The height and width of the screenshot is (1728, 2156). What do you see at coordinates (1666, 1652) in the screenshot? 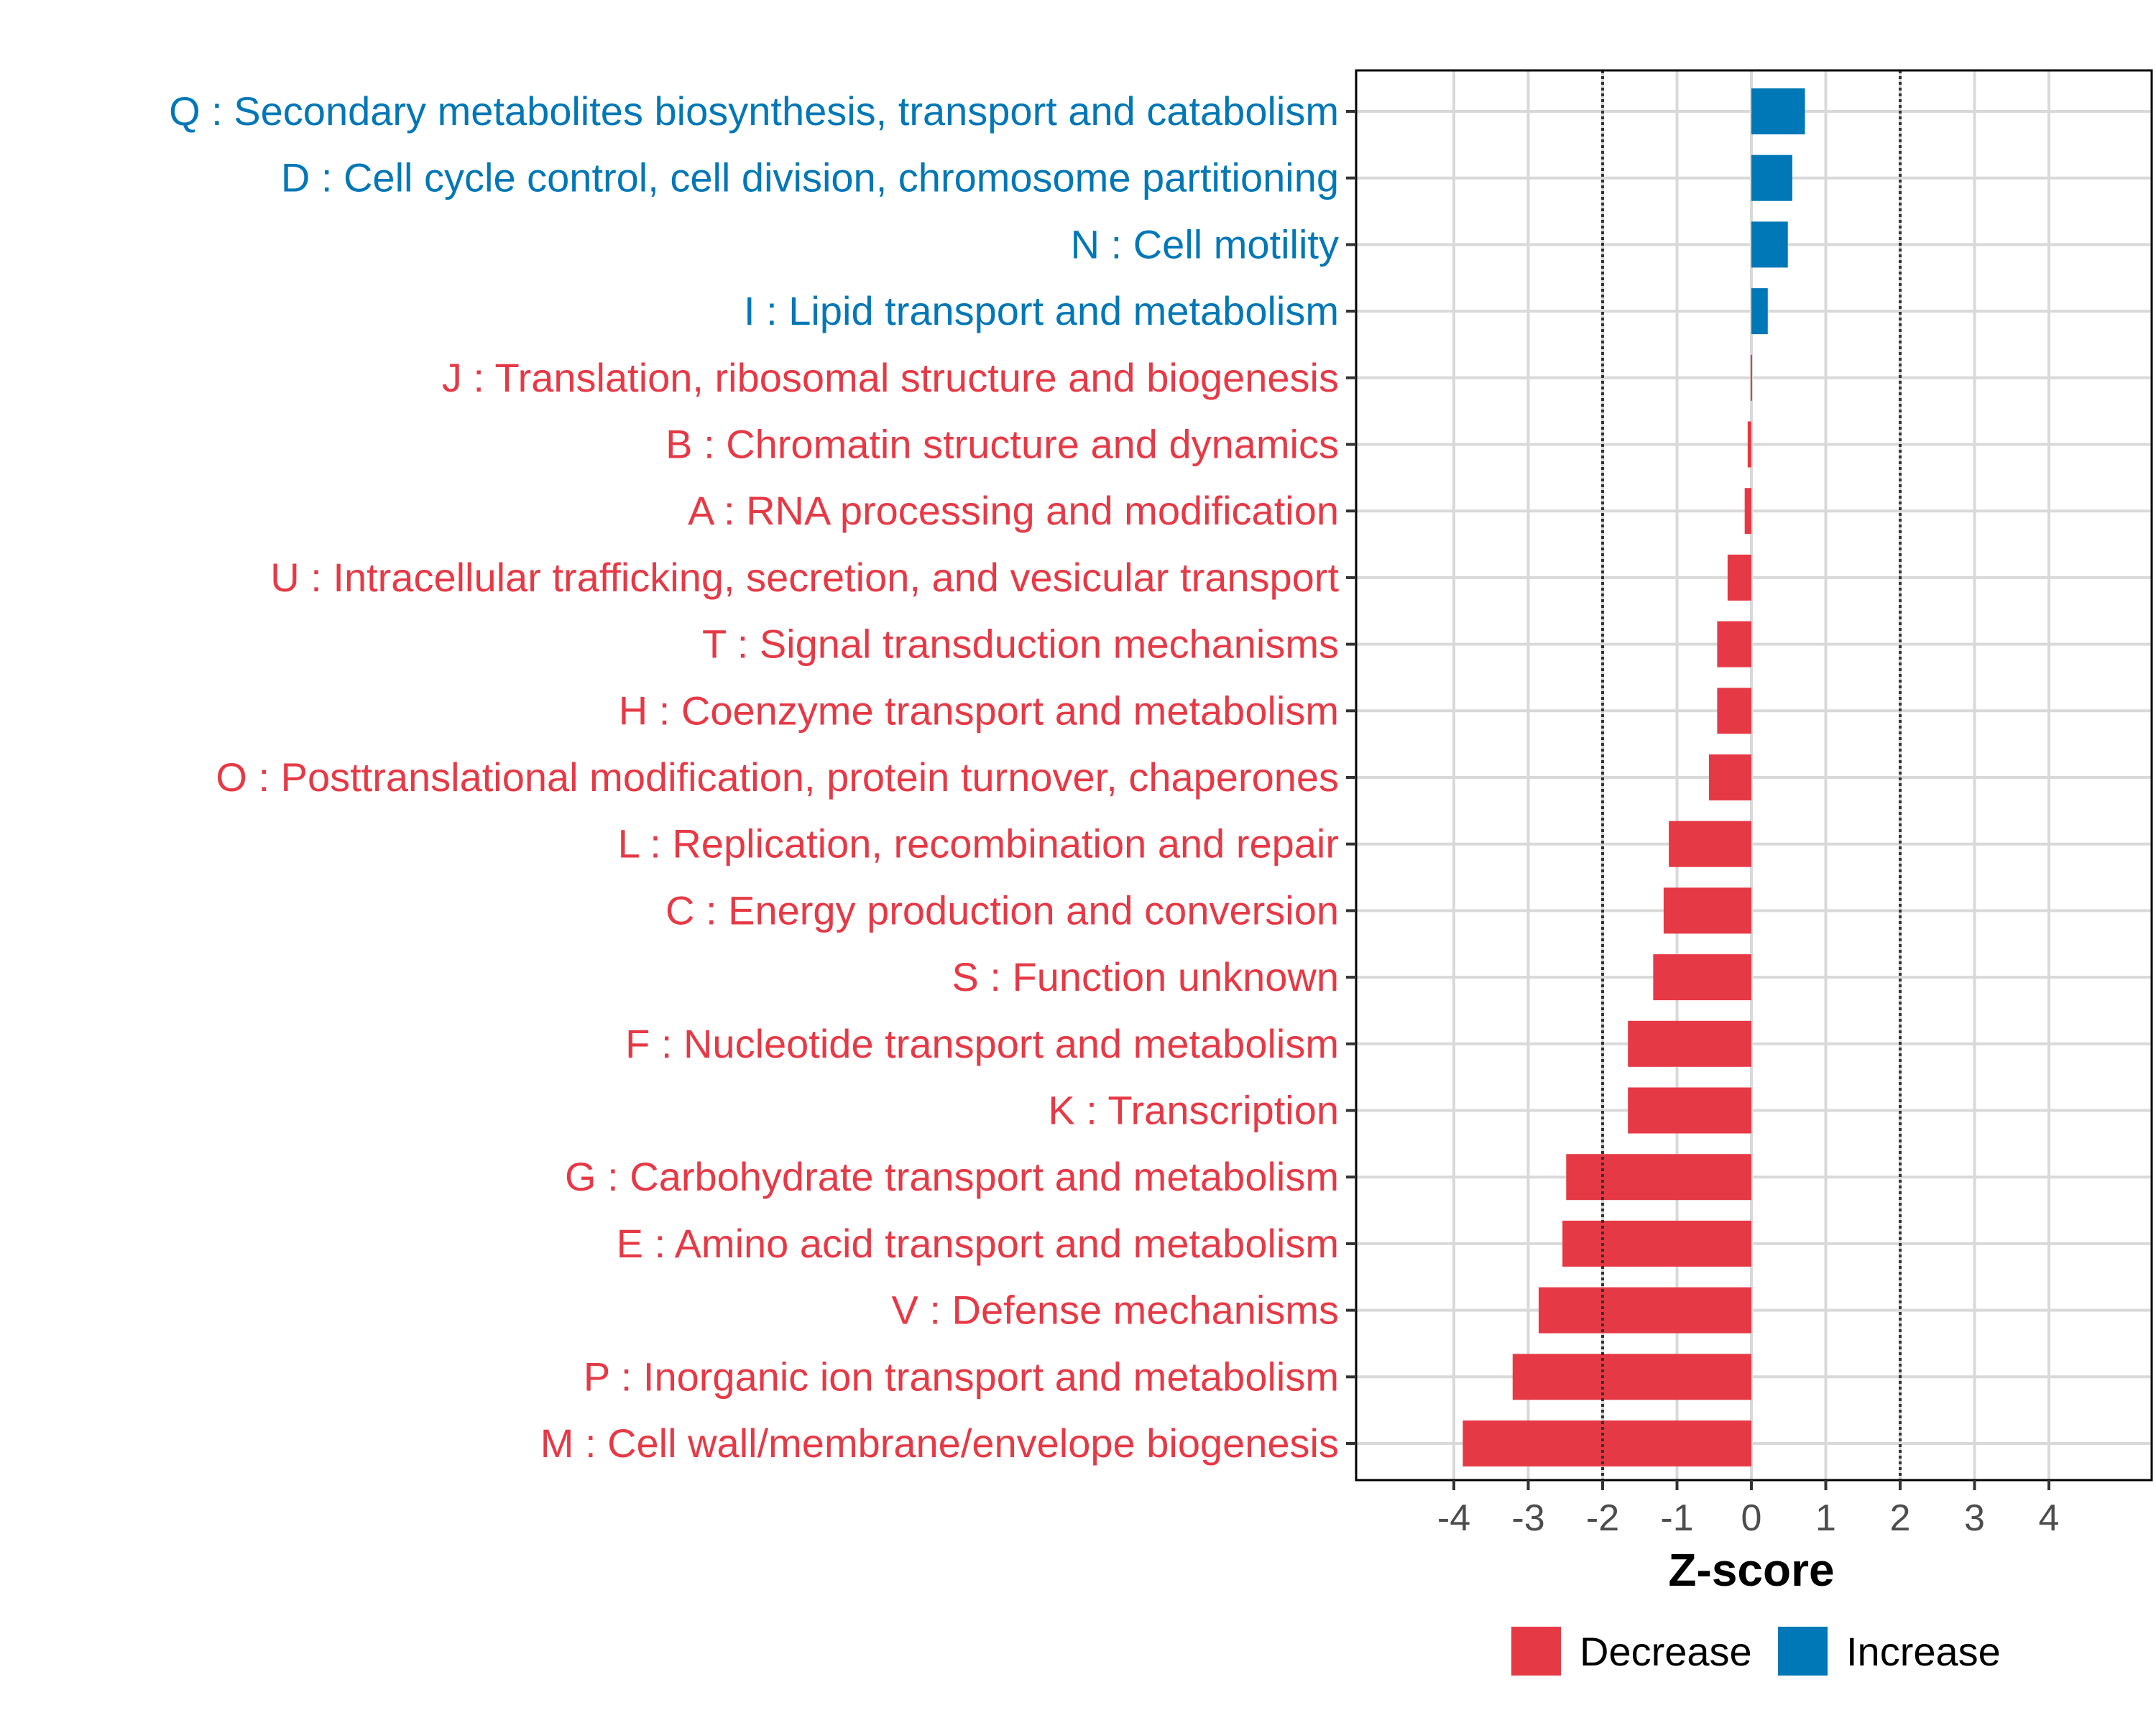
I see `legend-label: Decrease` at bounding box center [1666, 1652].